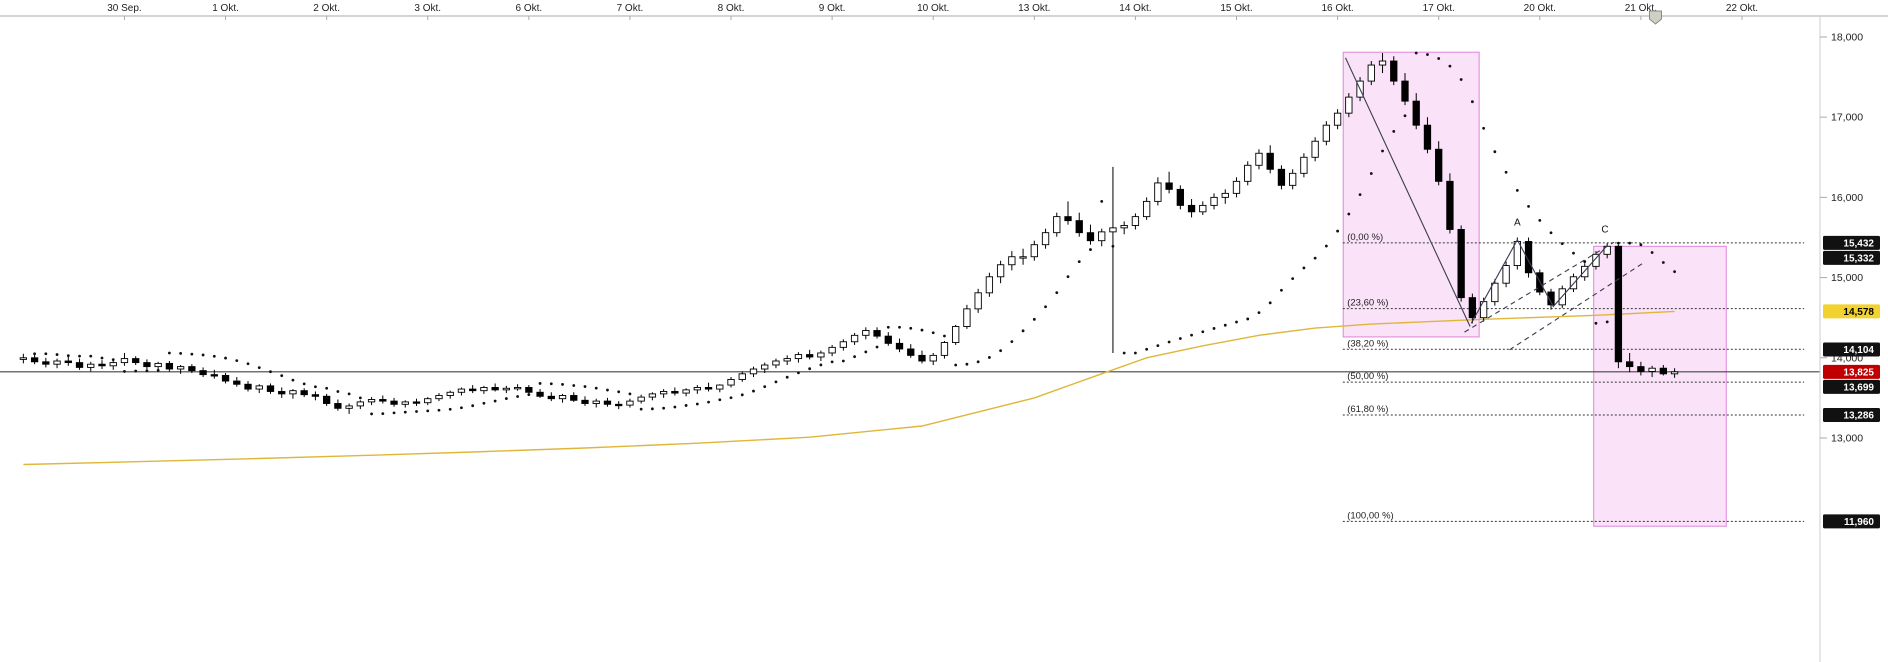 Image resolution: width=1888 pixels, height=662 pixels. Describe the element at coordinates (1858, 372) in the screenshot. I see `price-tag-text: 13,825` at that location.